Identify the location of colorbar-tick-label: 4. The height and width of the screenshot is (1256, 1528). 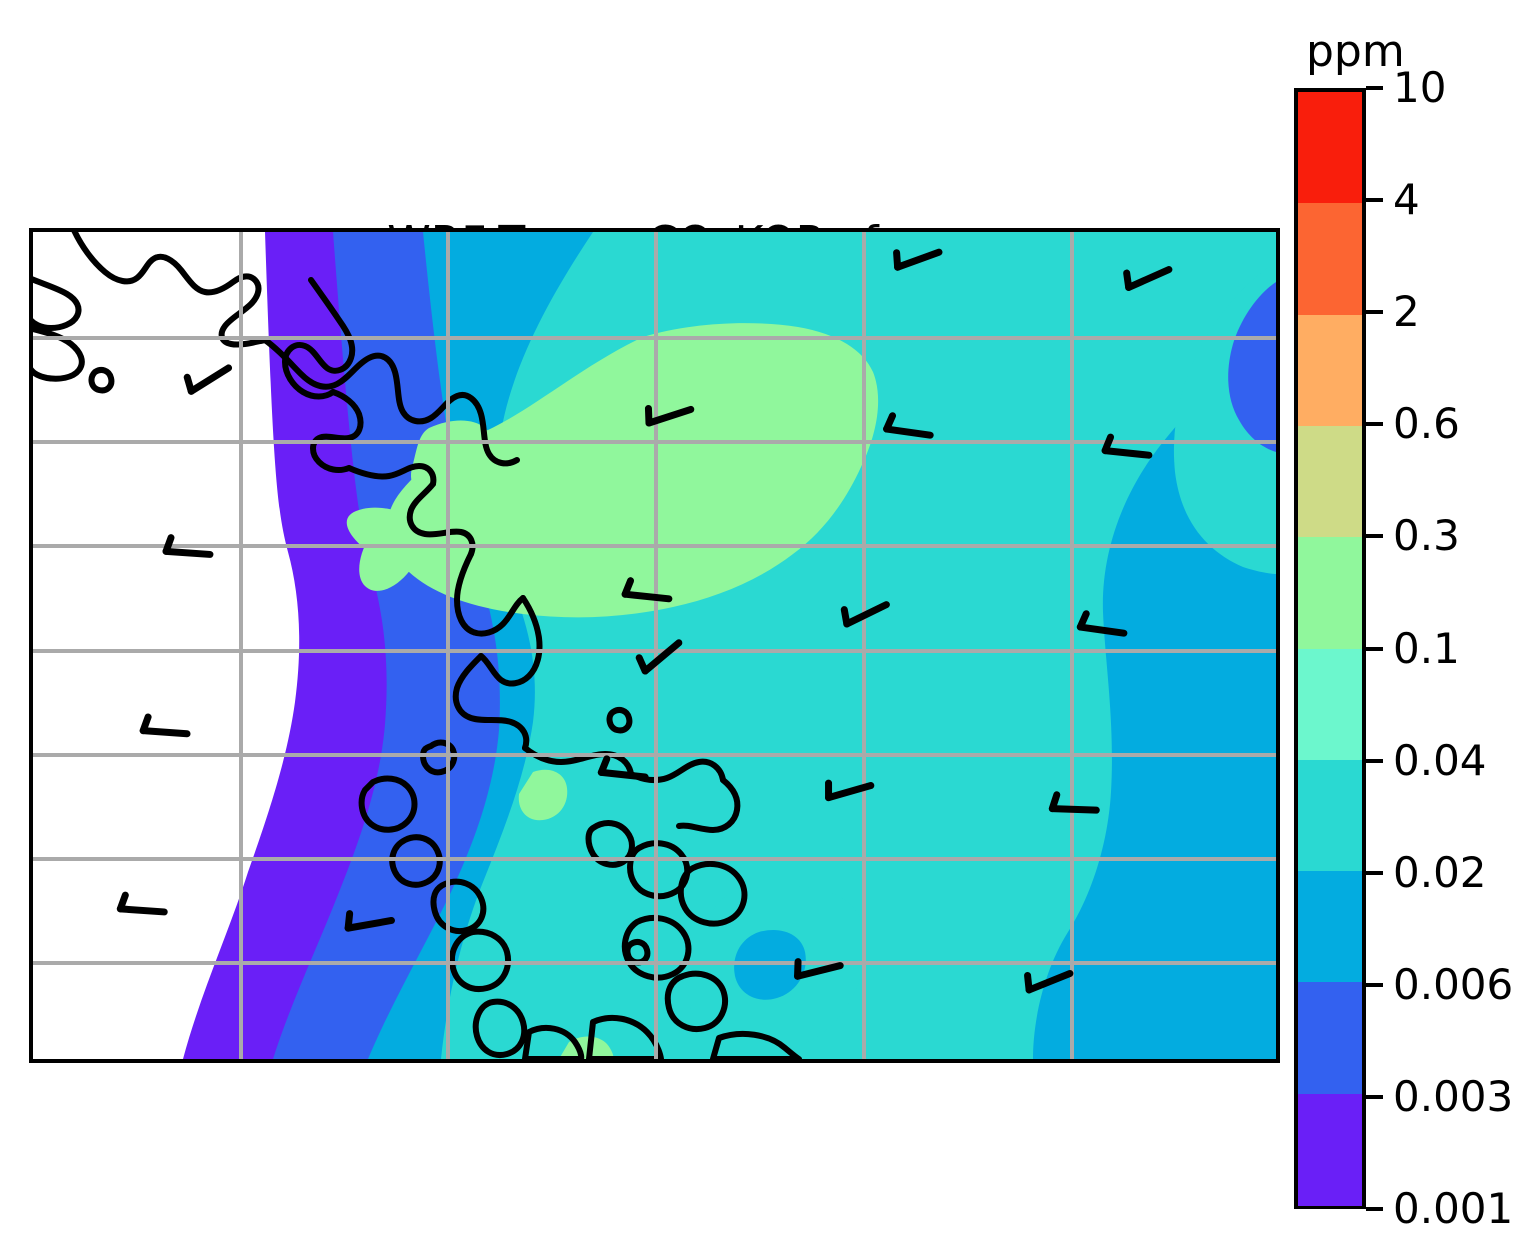
(1406, 200).